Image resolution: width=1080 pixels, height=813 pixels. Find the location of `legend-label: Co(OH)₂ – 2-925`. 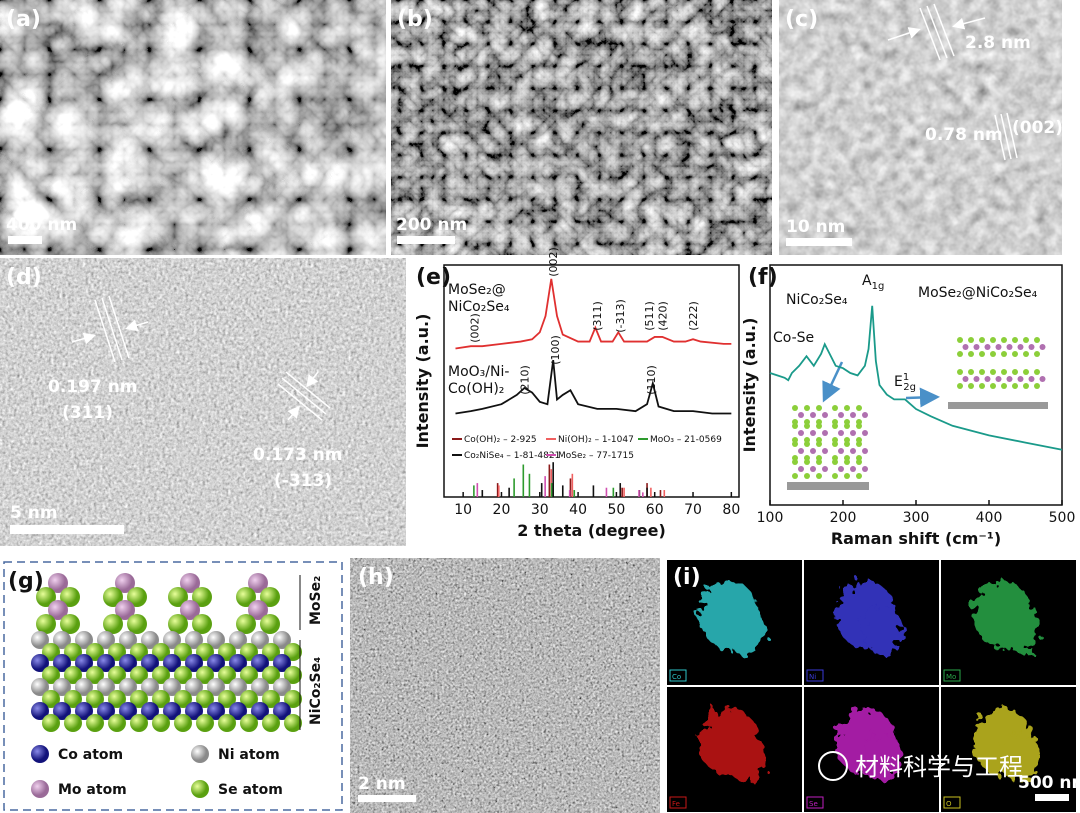

legend-label: Co(OH)₂ – 2-925 is located at coordinates (500, 440).